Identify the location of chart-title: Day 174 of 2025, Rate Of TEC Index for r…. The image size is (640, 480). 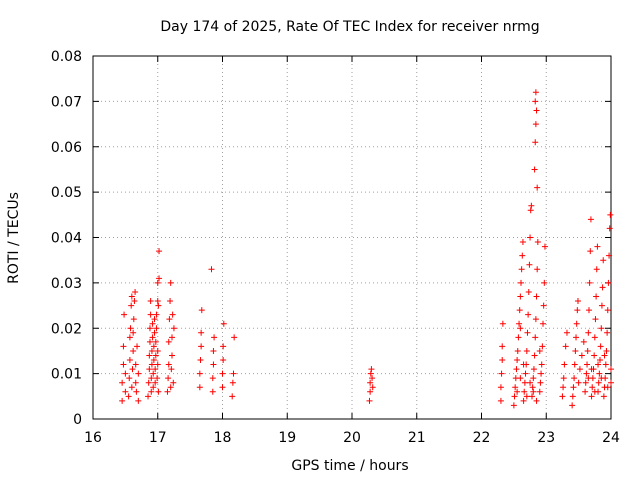
(349, 27).